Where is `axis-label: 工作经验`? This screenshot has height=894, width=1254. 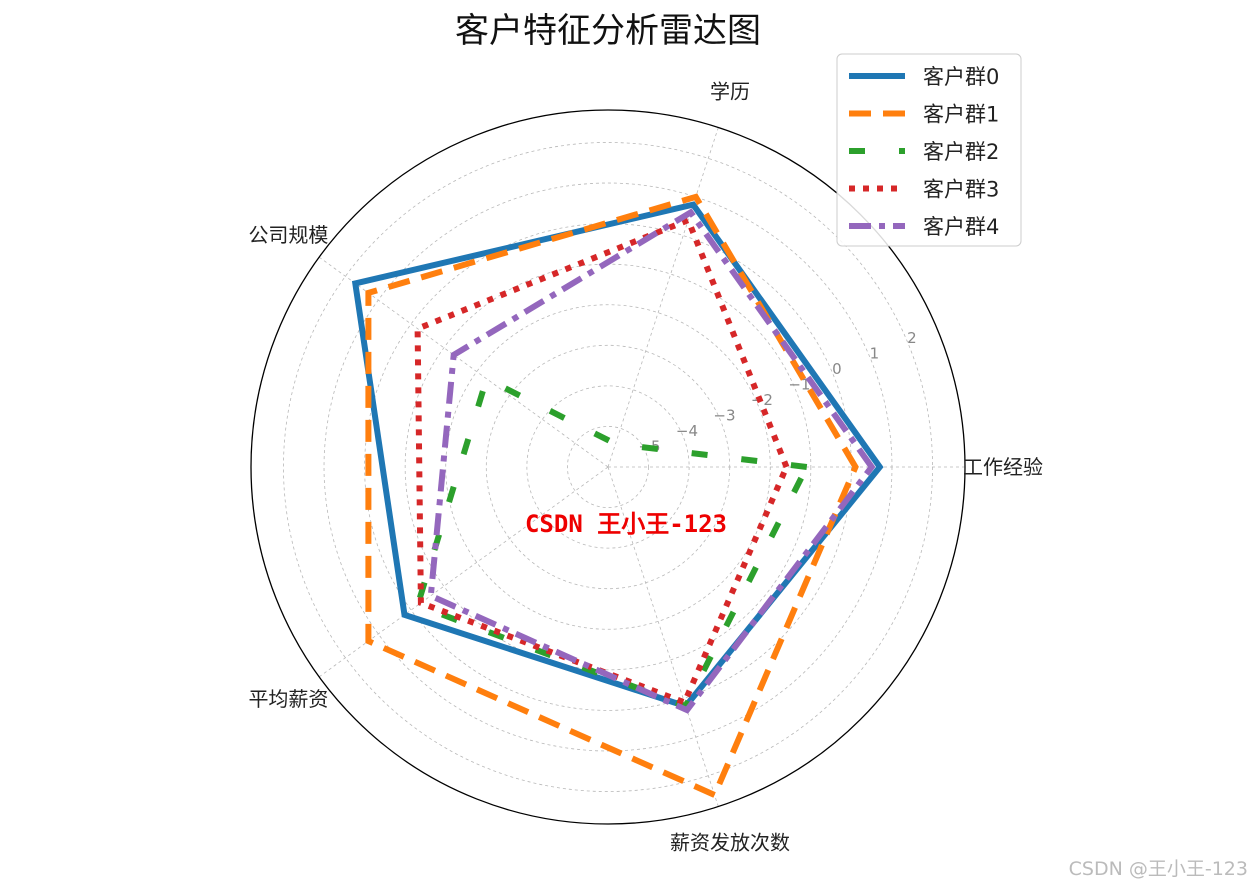 axis-label: 工作经验 is located at coordinates (1003, 467).